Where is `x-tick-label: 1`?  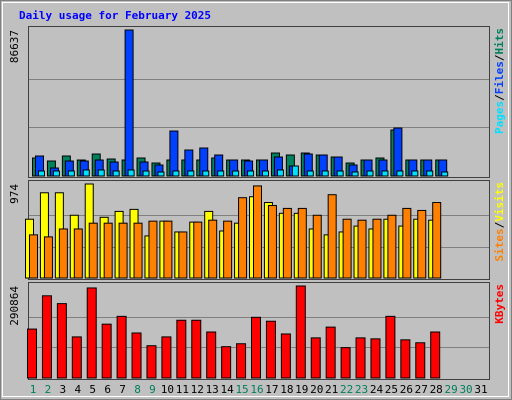
x-tick-label: 1 is located at coordinates (33, 389).